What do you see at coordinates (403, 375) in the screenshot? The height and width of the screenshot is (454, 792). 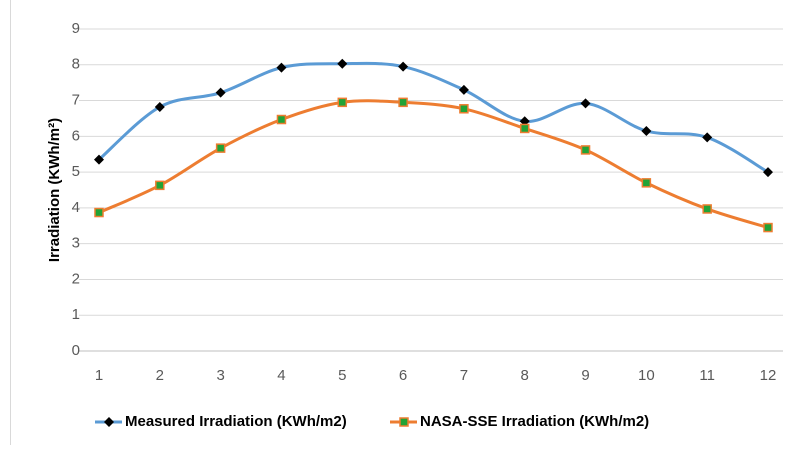 I see `x-tick-label: 6` at bounding box center [403, 375].